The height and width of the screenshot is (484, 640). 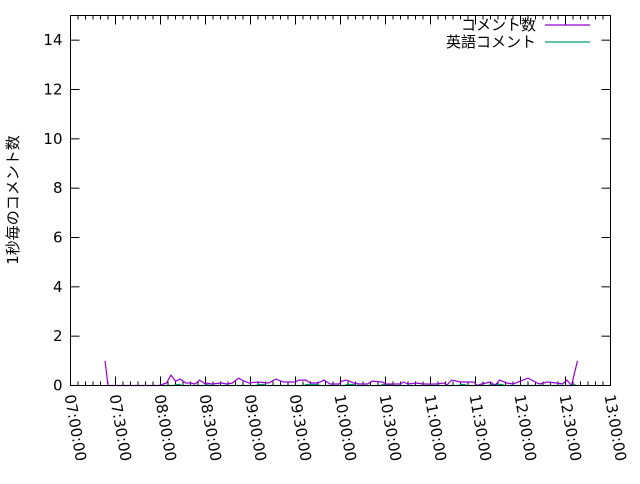 What do you see at coordinates (58, 336) in the screenshot?
I see `y-tick-label: 2` at bounding box center [58, 336].